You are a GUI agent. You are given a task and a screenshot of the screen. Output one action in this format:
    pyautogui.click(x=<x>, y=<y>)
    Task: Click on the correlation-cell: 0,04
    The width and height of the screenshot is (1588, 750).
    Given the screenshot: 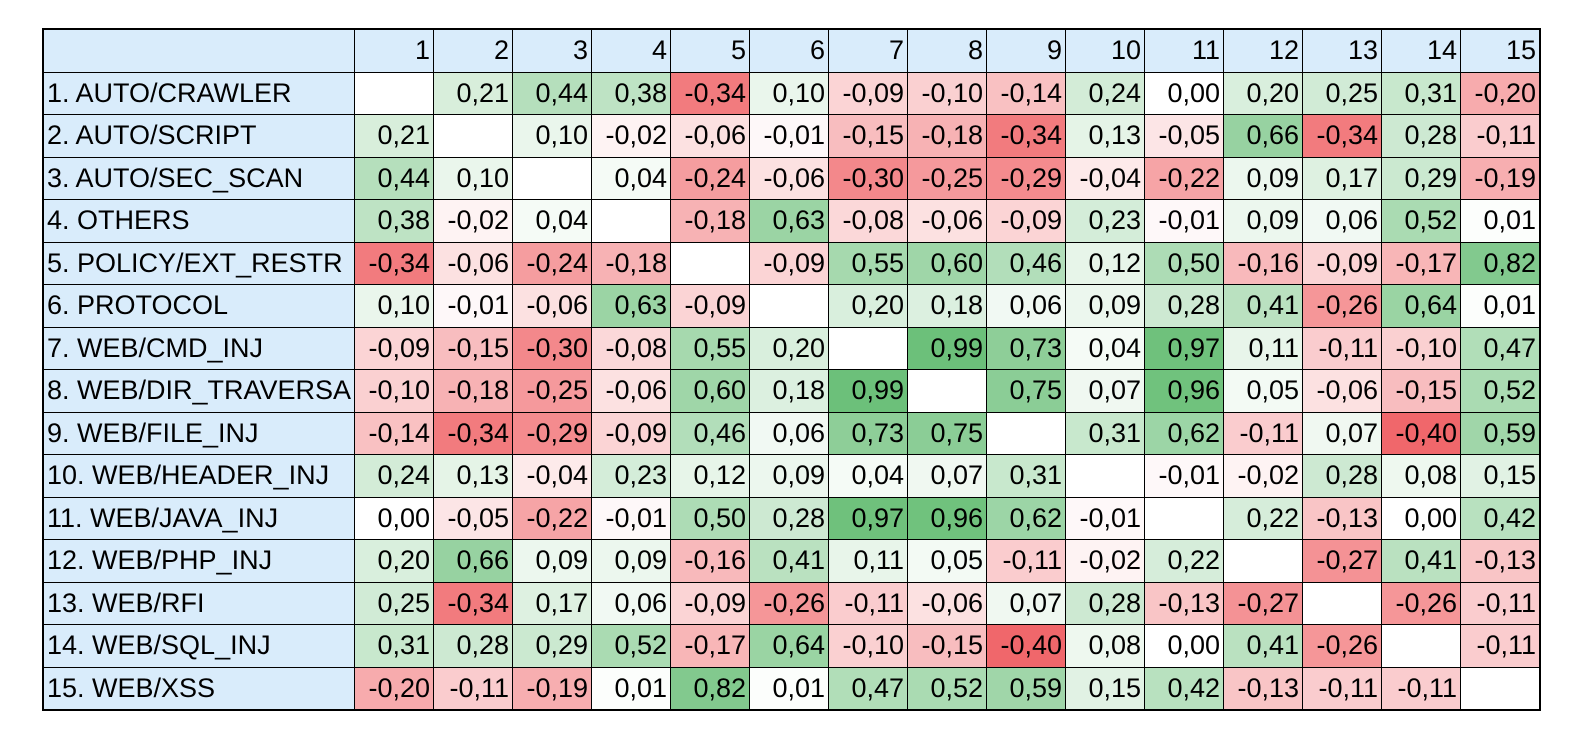 What is the action you would take?
    pyautogui.click(x=552, y=221)
    